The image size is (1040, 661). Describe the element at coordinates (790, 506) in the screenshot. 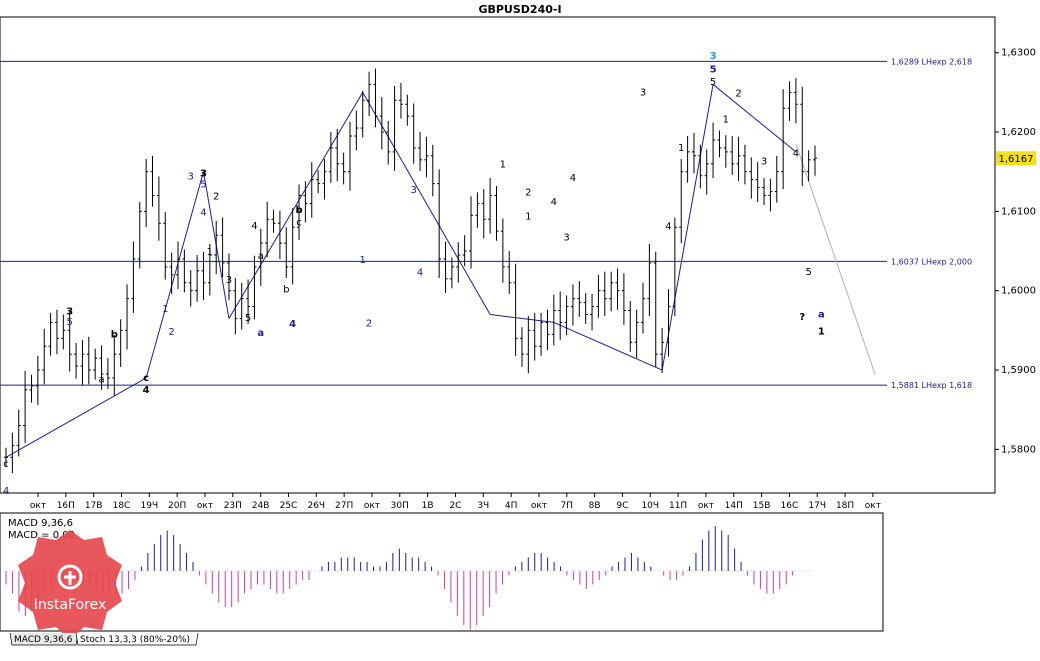

I see `x-tick-label: 16С` at that location.